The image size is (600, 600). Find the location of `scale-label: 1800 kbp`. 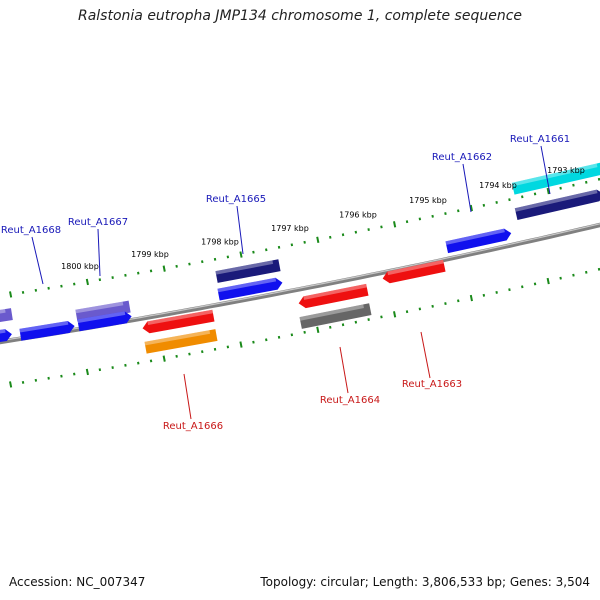

scale-label: 1800 kbp is located at coordinates (80, 266).